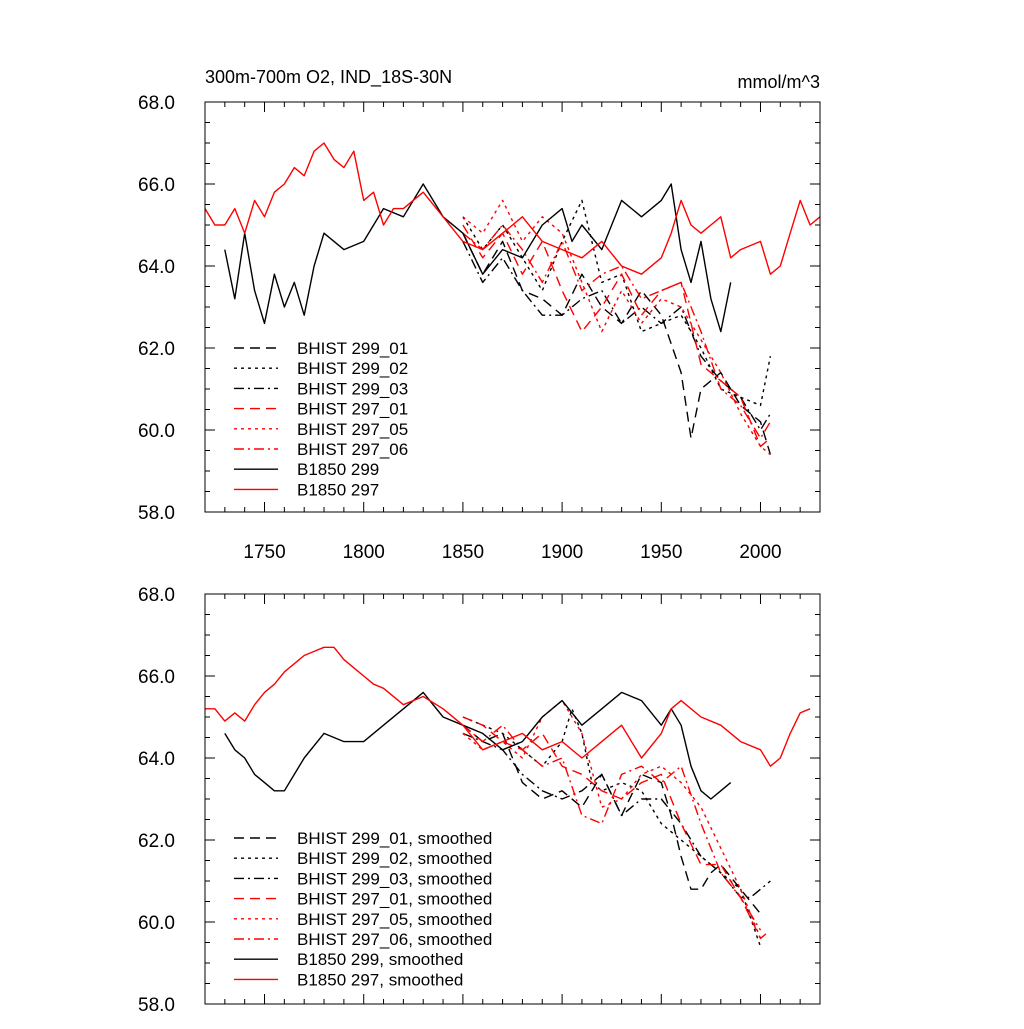 This screenshot has width=1024, height=1029. Describe the element at coordinates (779, 82) in the screenshot. I see `units-label: mmol/m^3` at that location.